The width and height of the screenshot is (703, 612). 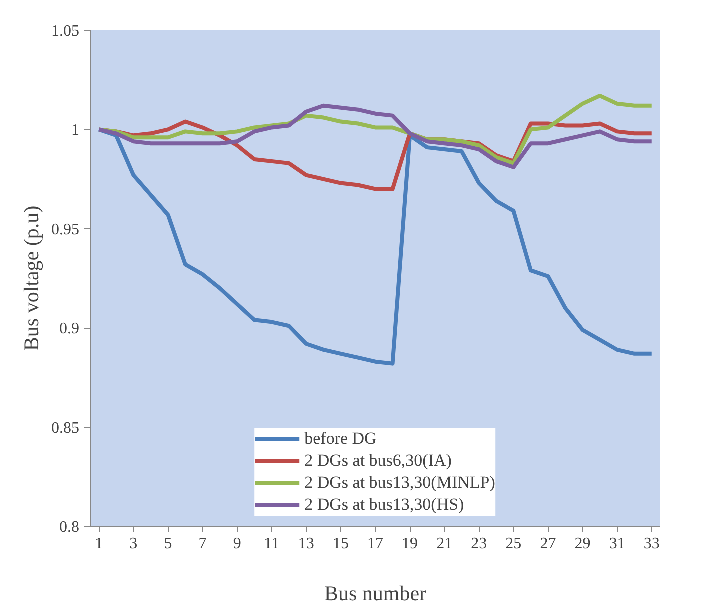 I want to click on y-tick-label: 0.8, so click(x=70, y=527).